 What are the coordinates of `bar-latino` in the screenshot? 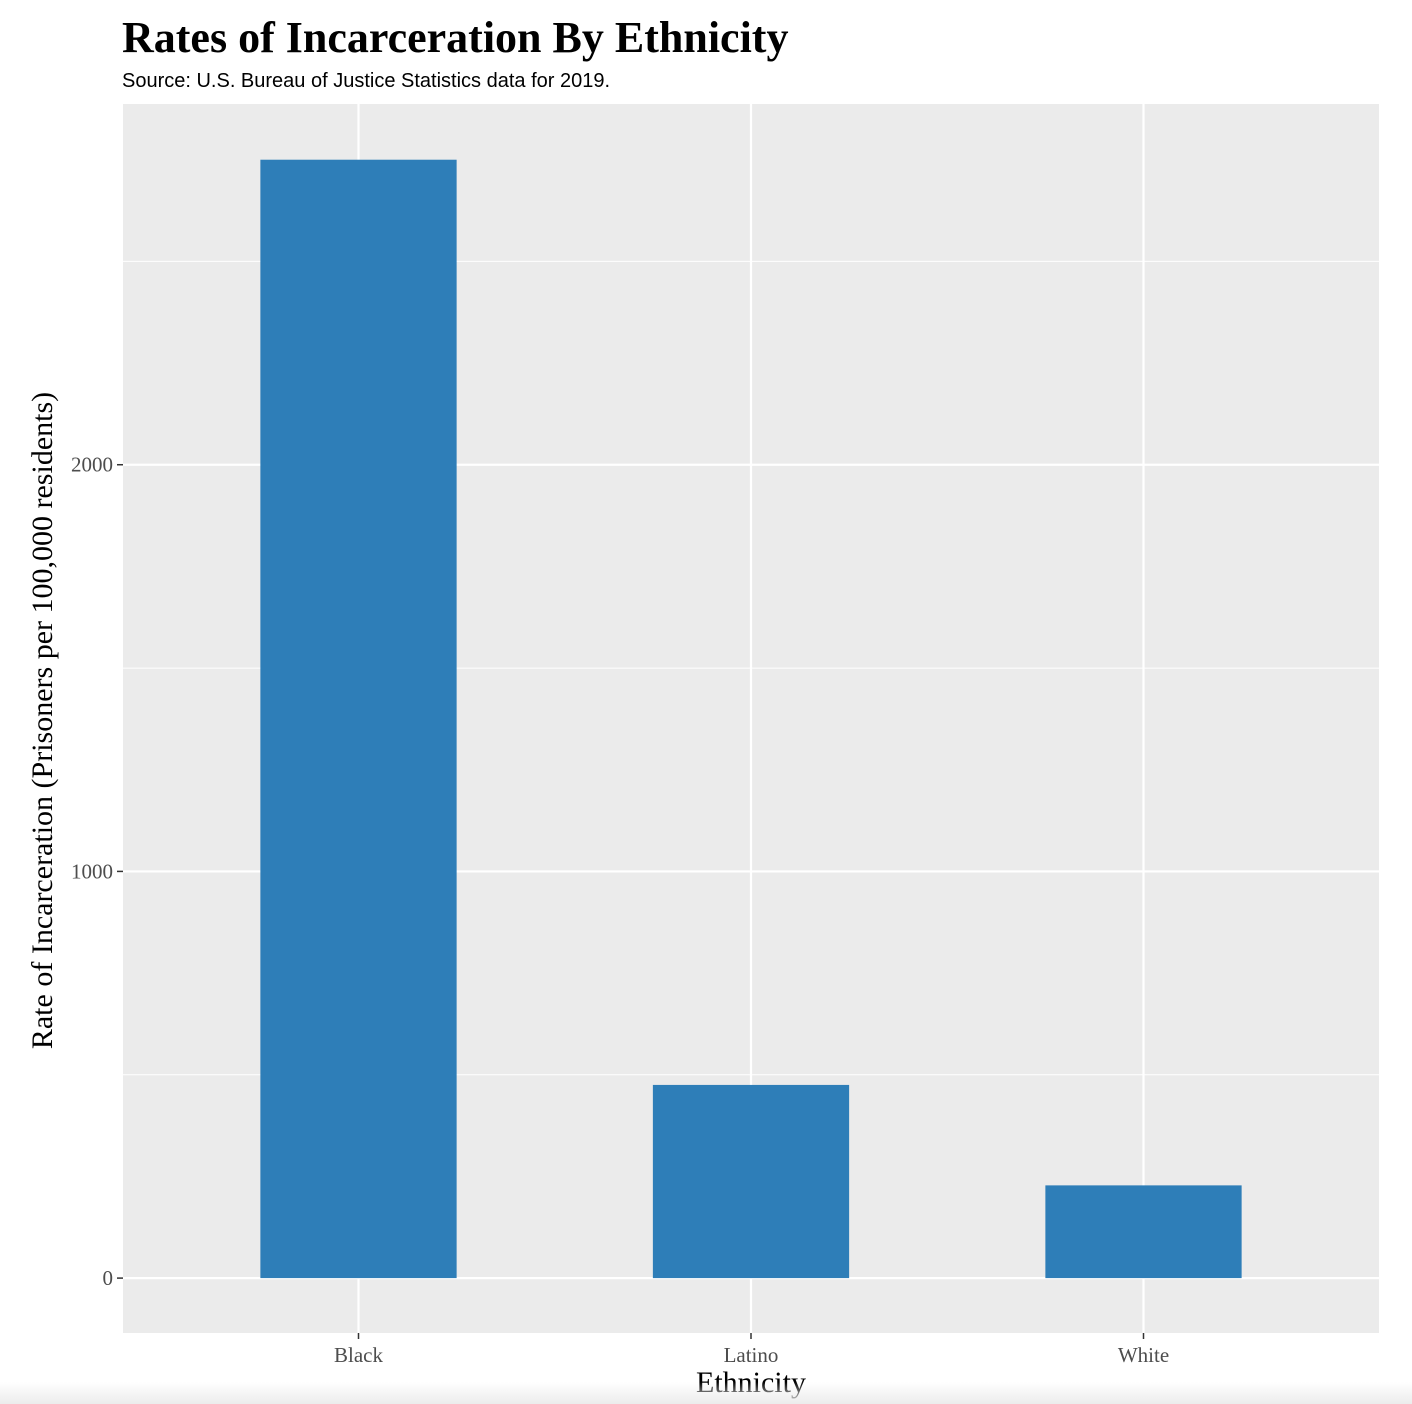 It's located at (751, 1181).